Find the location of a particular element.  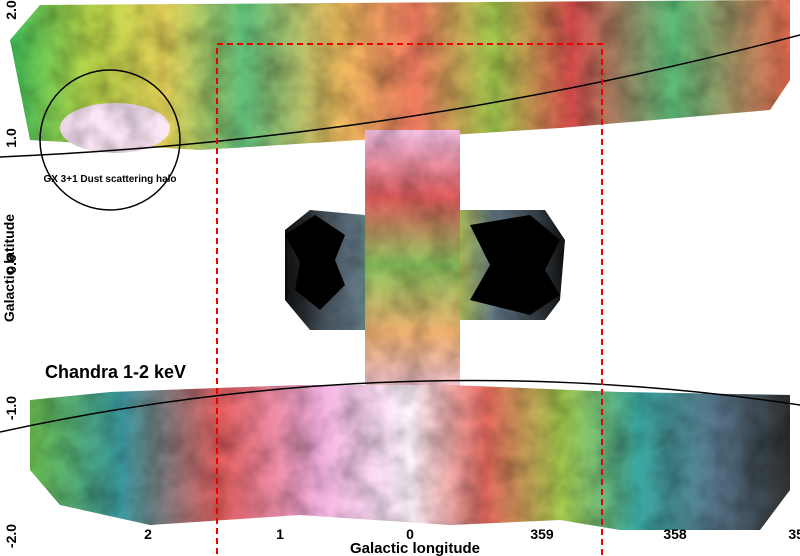

y-axis: 2.0 1.0 0.0 -1.0 -2.0 is located at coordinates (11, 274).